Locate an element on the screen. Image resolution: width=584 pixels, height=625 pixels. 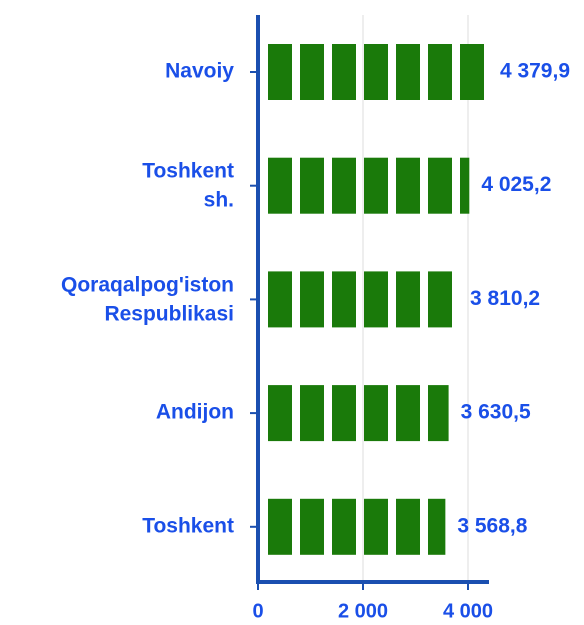
label-line: sh. is located at coordinates (219, 199).